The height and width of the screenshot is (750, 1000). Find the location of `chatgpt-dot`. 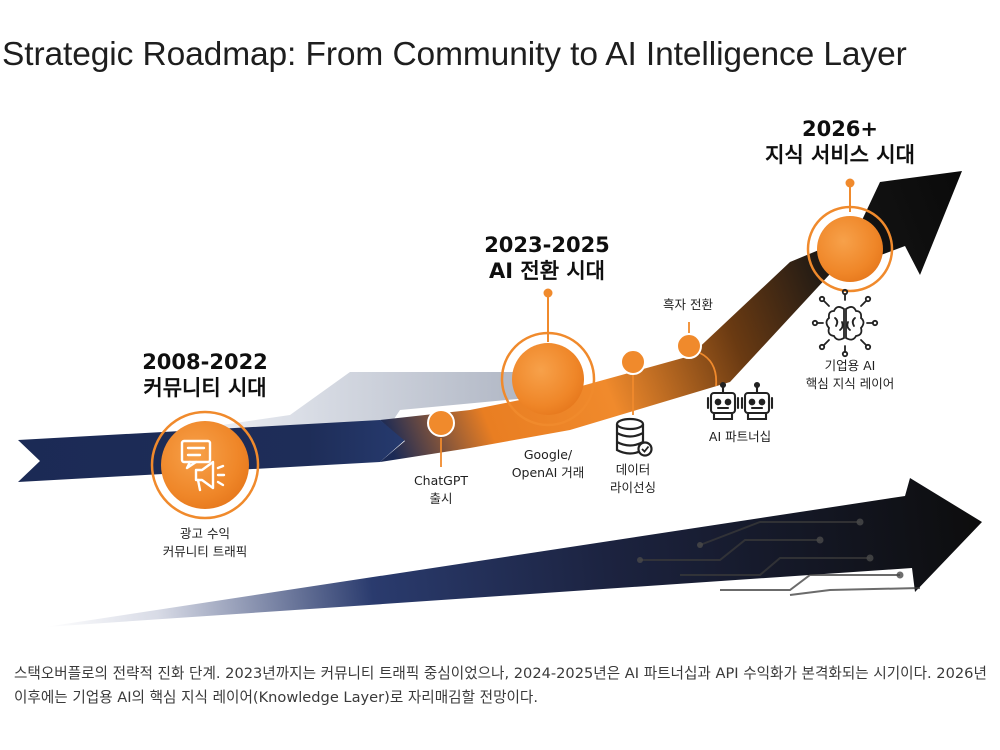

chatgpt-dot is located at coordinates (441, 423).